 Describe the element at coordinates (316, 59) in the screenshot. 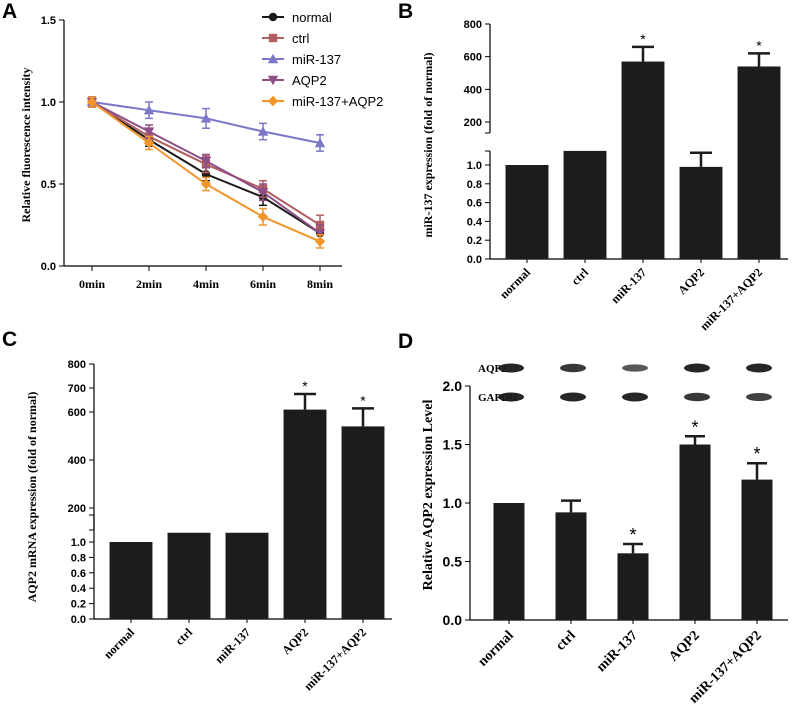

I see `legend-entry-2: miR-137` at that location.